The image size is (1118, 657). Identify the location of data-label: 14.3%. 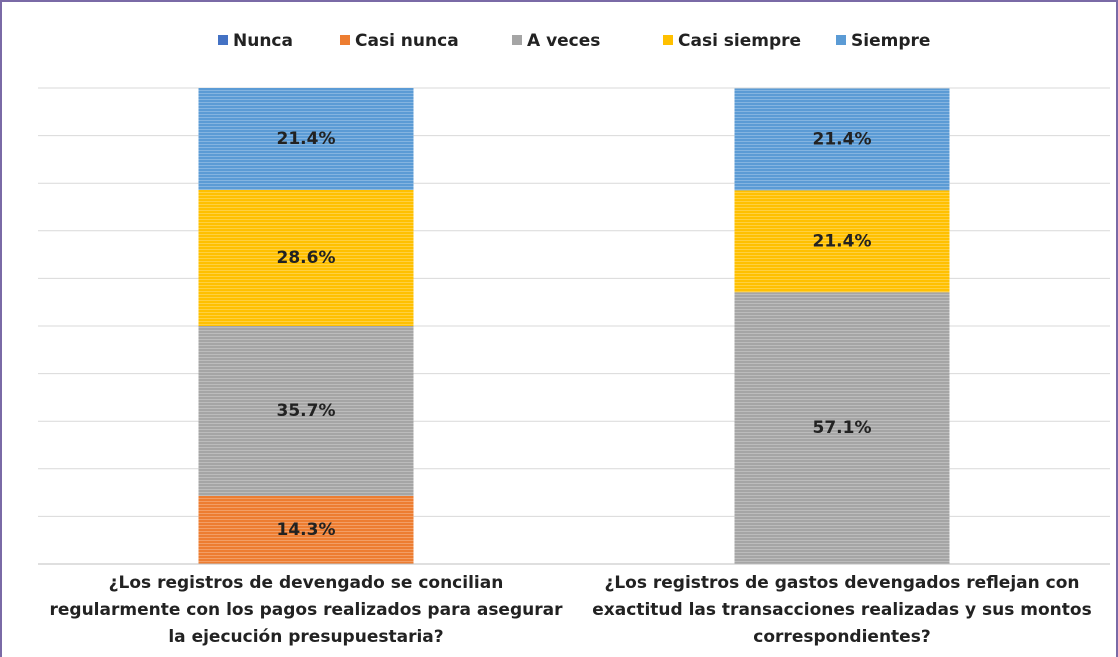
(306, 530).